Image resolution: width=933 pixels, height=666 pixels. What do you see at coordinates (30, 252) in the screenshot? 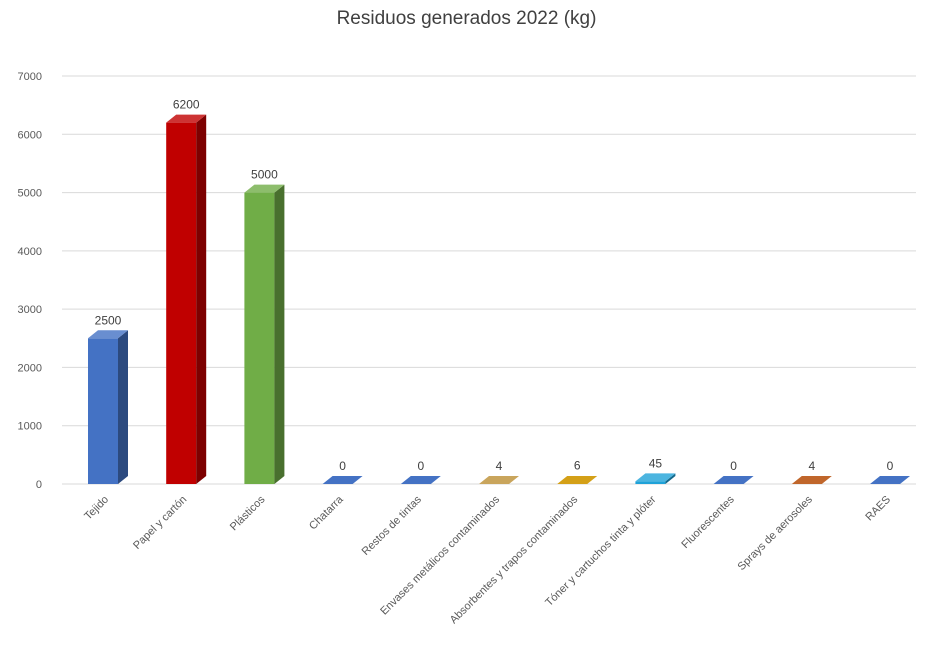
I see `y-tick-label: 4000` at bounding box center [30, 252].